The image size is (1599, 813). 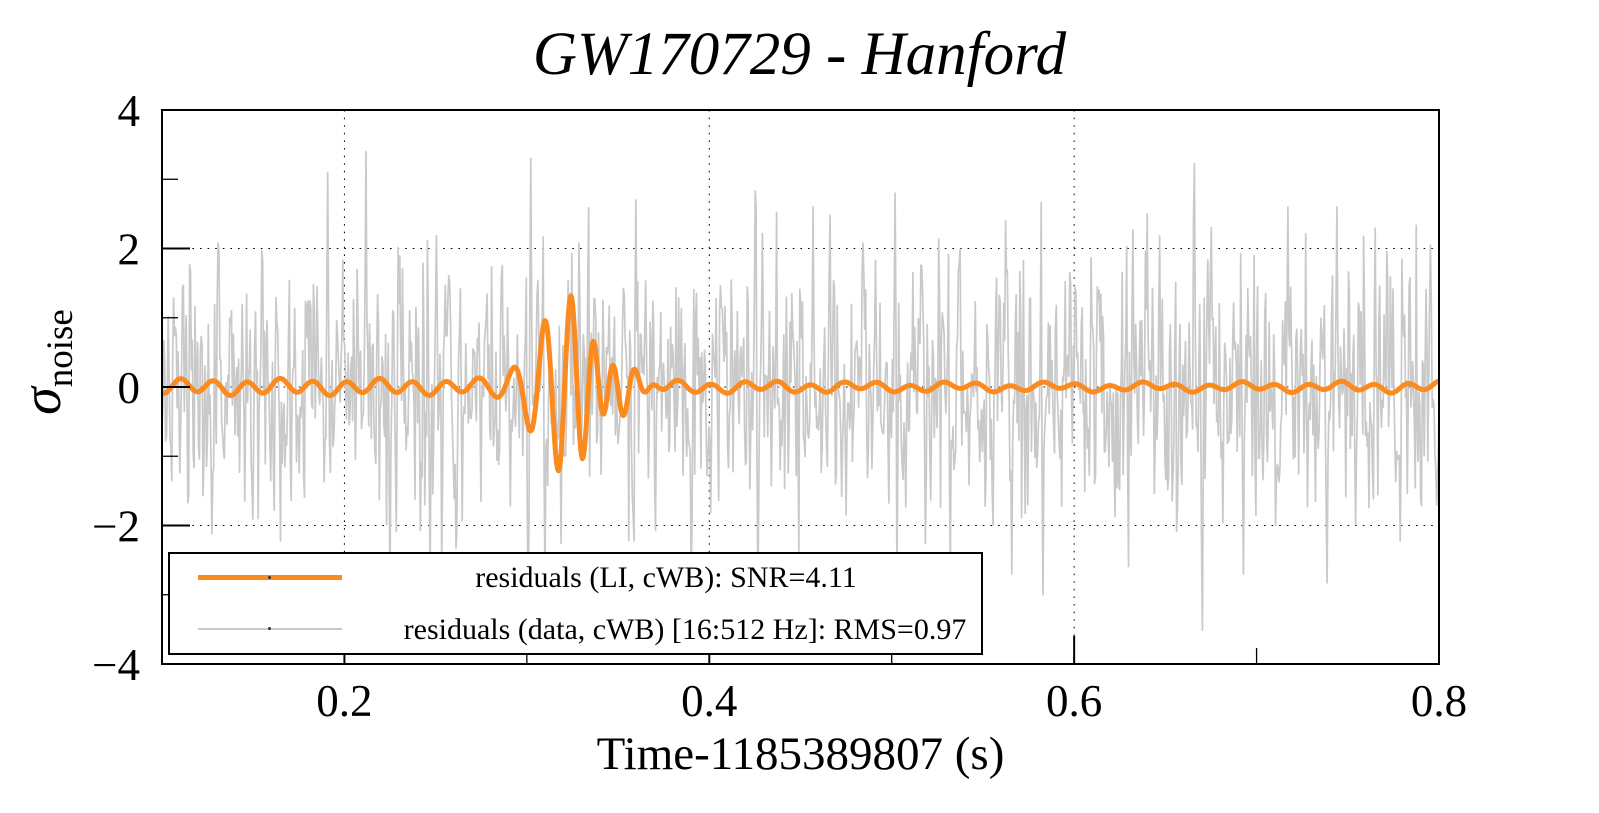 What do you see at coordinates (666, 577) in the screenshot?
I see `legend-label-li-cwb: residuals (LI, cWB): SNR=4.11` at bounding box center [666, 577].